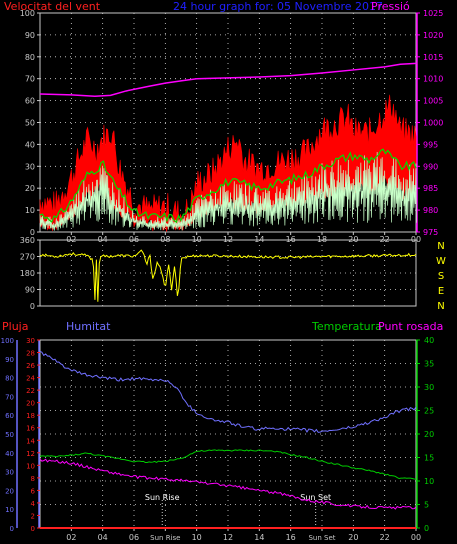  What do you see at coordinates (88, 326) in the screenshot?
I see `humidity-label: Humitat` at bounding box center [88, 326].